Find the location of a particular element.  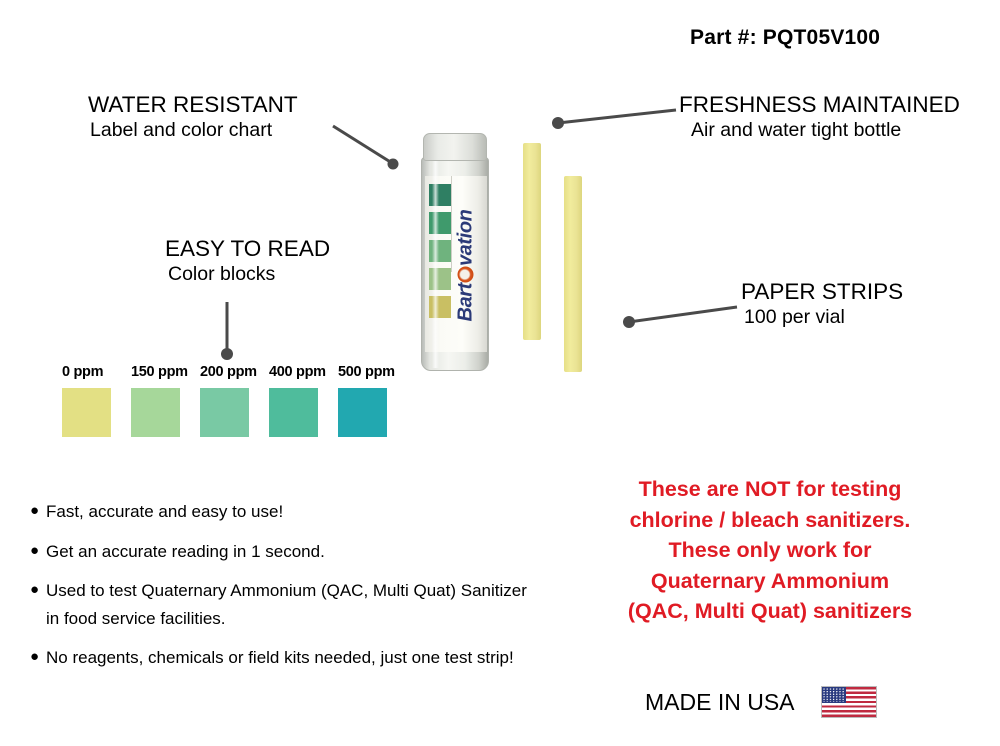

vial-brand: Bart vation is located at coordinates (466, 264).